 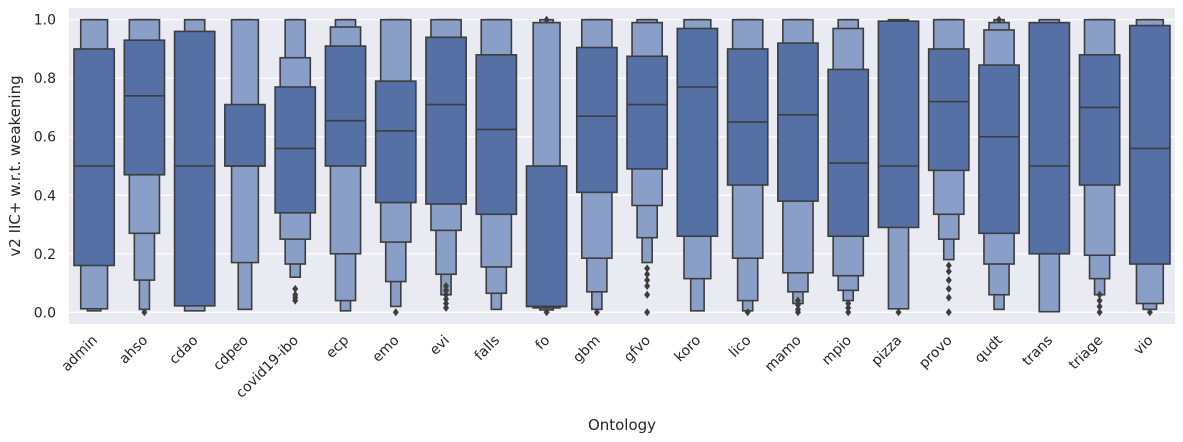 I want to click on boxen-lico, so click(x=747, y=167).